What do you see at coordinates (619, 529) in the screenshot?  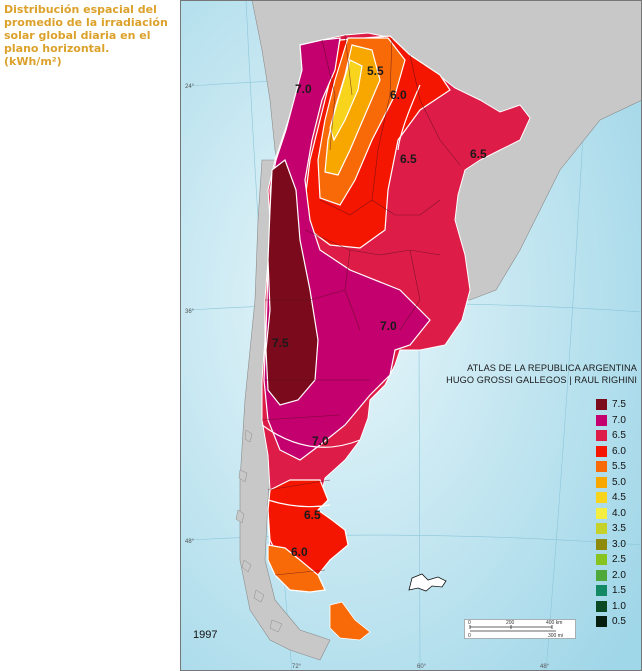 I see `legend-label: 3.5` at bounding box center [619, 529].